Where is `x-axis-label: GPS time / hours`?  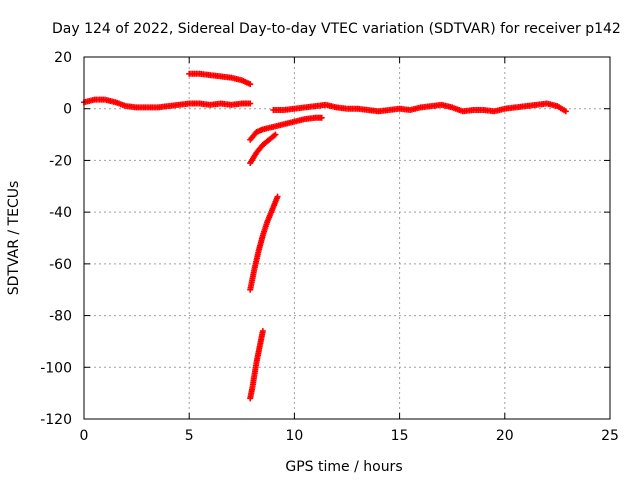 x-axis-label: GPS time / hours is located at coordinates (343, 467).